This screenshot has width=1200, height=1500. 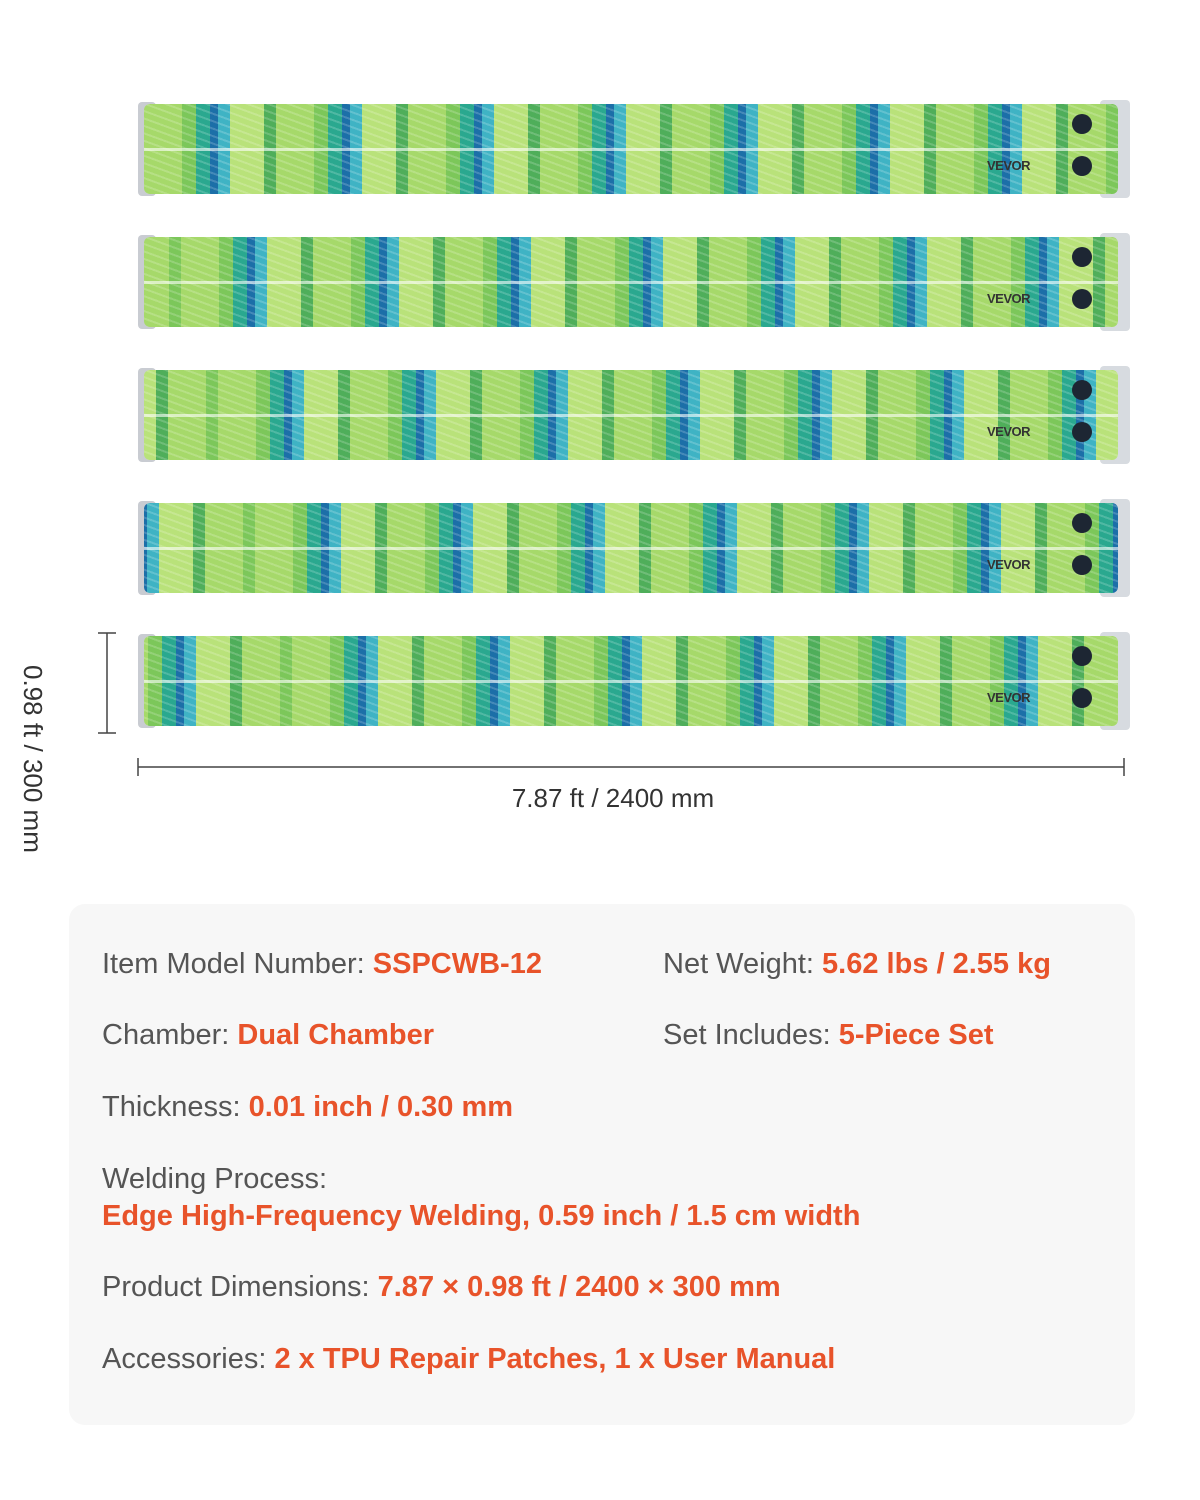 I want to click on spec-label: Product Dimensions:, so click(x=236, y=1287).